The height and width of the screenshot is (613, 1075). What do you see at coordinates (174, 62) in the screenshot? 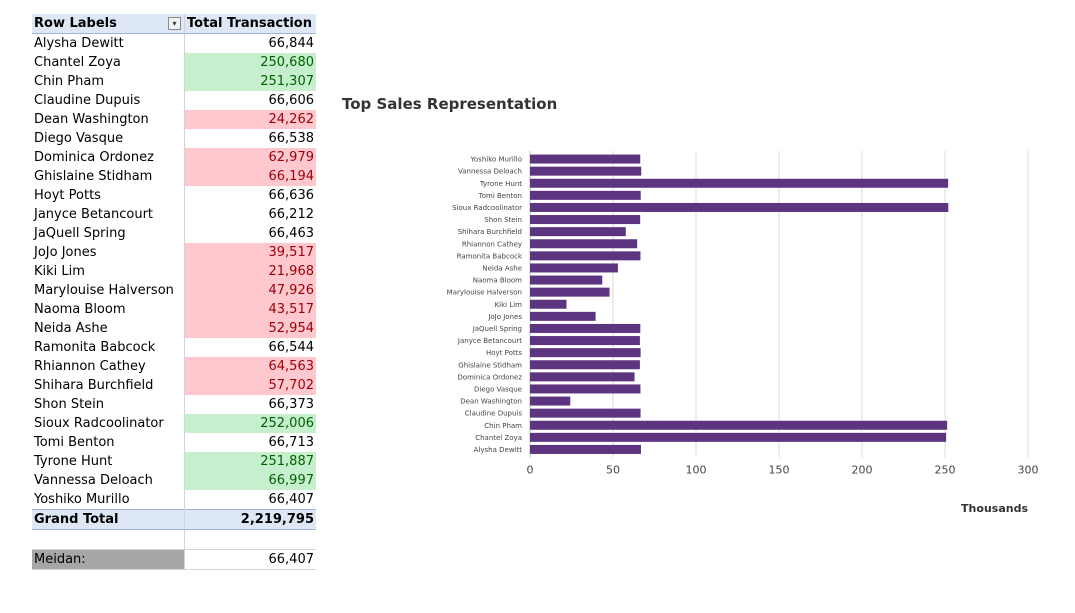
I see `table-row: Chantel Zoya 250,680` at bounding box center [174, 62].